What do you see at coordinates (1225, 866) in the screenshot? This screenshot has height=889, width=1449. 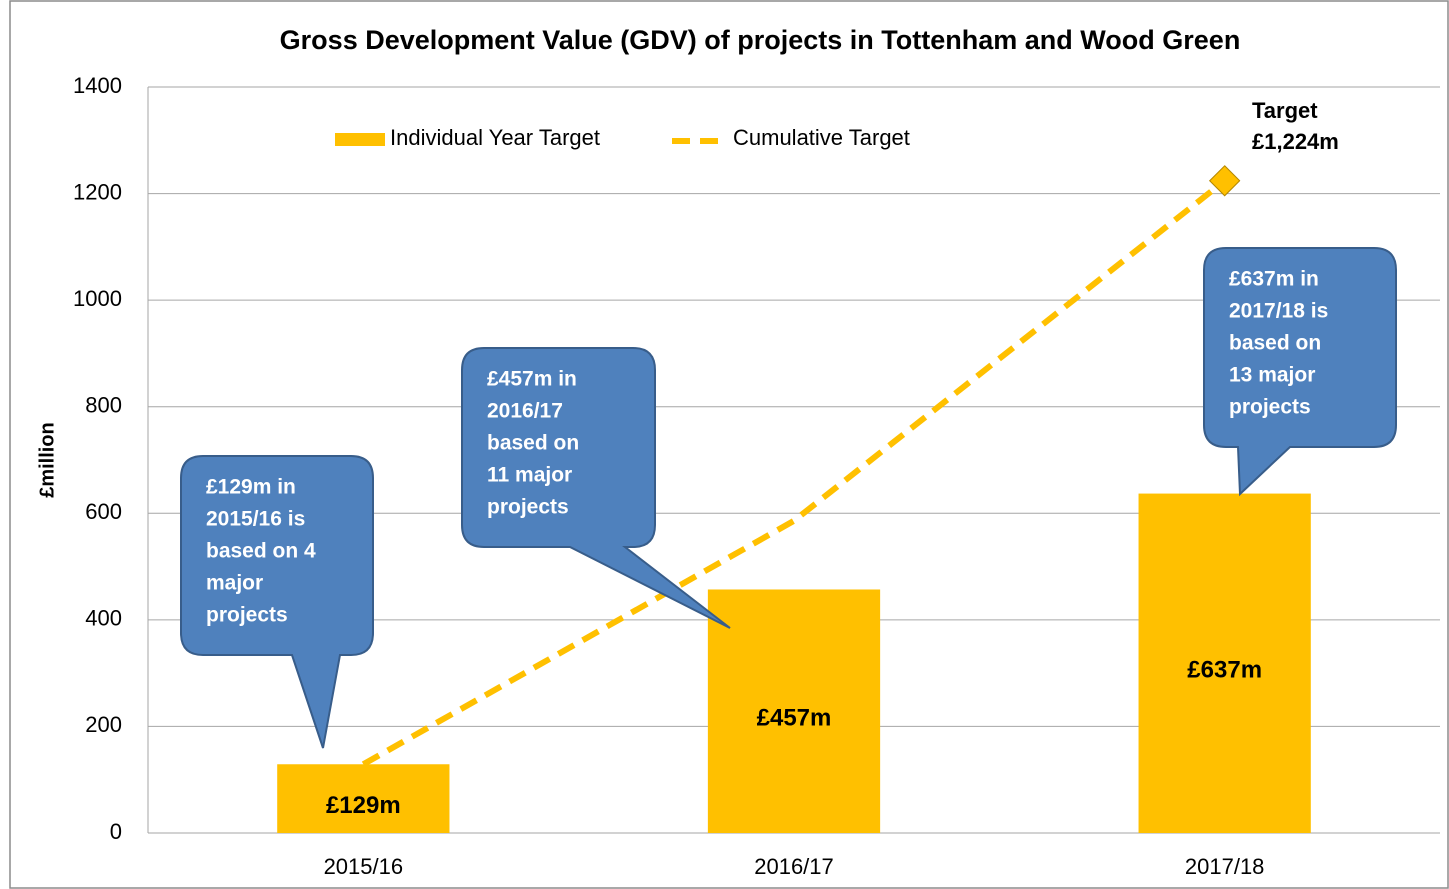 I see `x-tick-label: 2017/18` at bounding box center [1225, 866].